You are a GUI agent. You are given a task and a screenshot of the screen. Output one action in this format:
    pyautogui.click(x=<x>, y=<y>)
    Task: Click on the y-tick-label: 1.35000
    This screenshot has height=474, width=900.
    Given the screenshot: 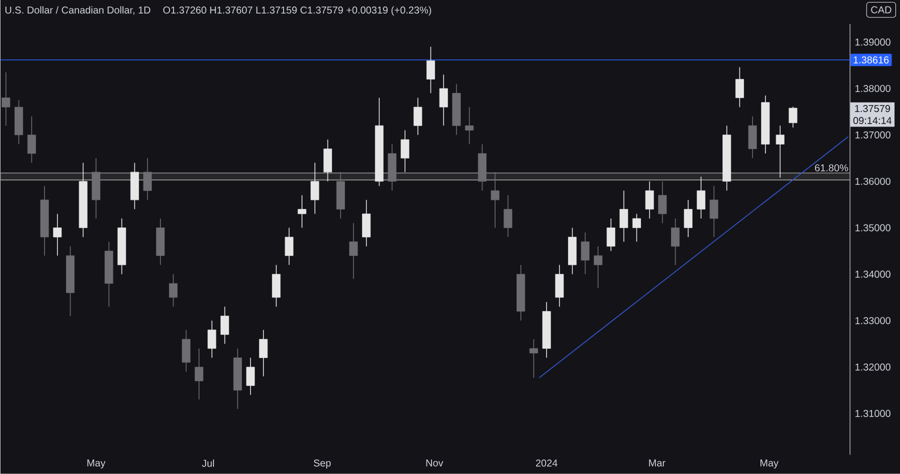 What is the action you would take?
    pyautogui.click(x=872, y=228)
    